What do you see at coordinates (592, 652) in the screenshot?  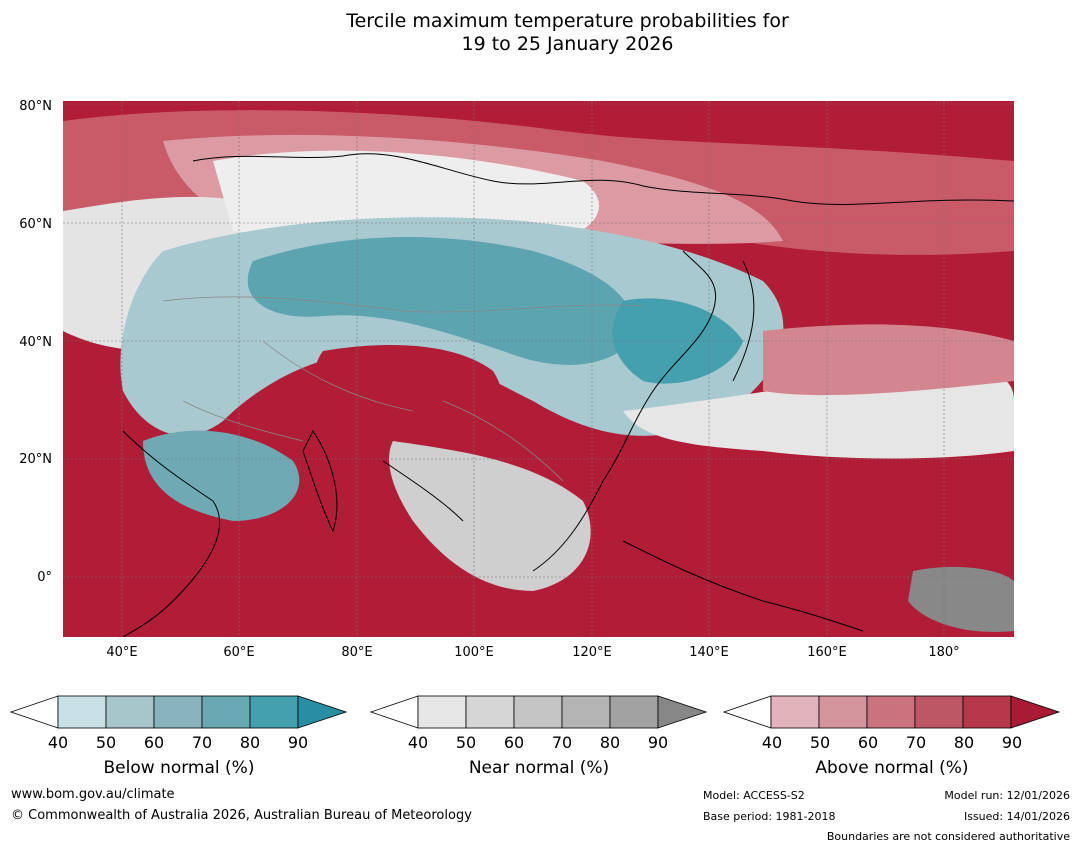 I see `lon-label-120e: 120°E` at bounding box center [592, 652].